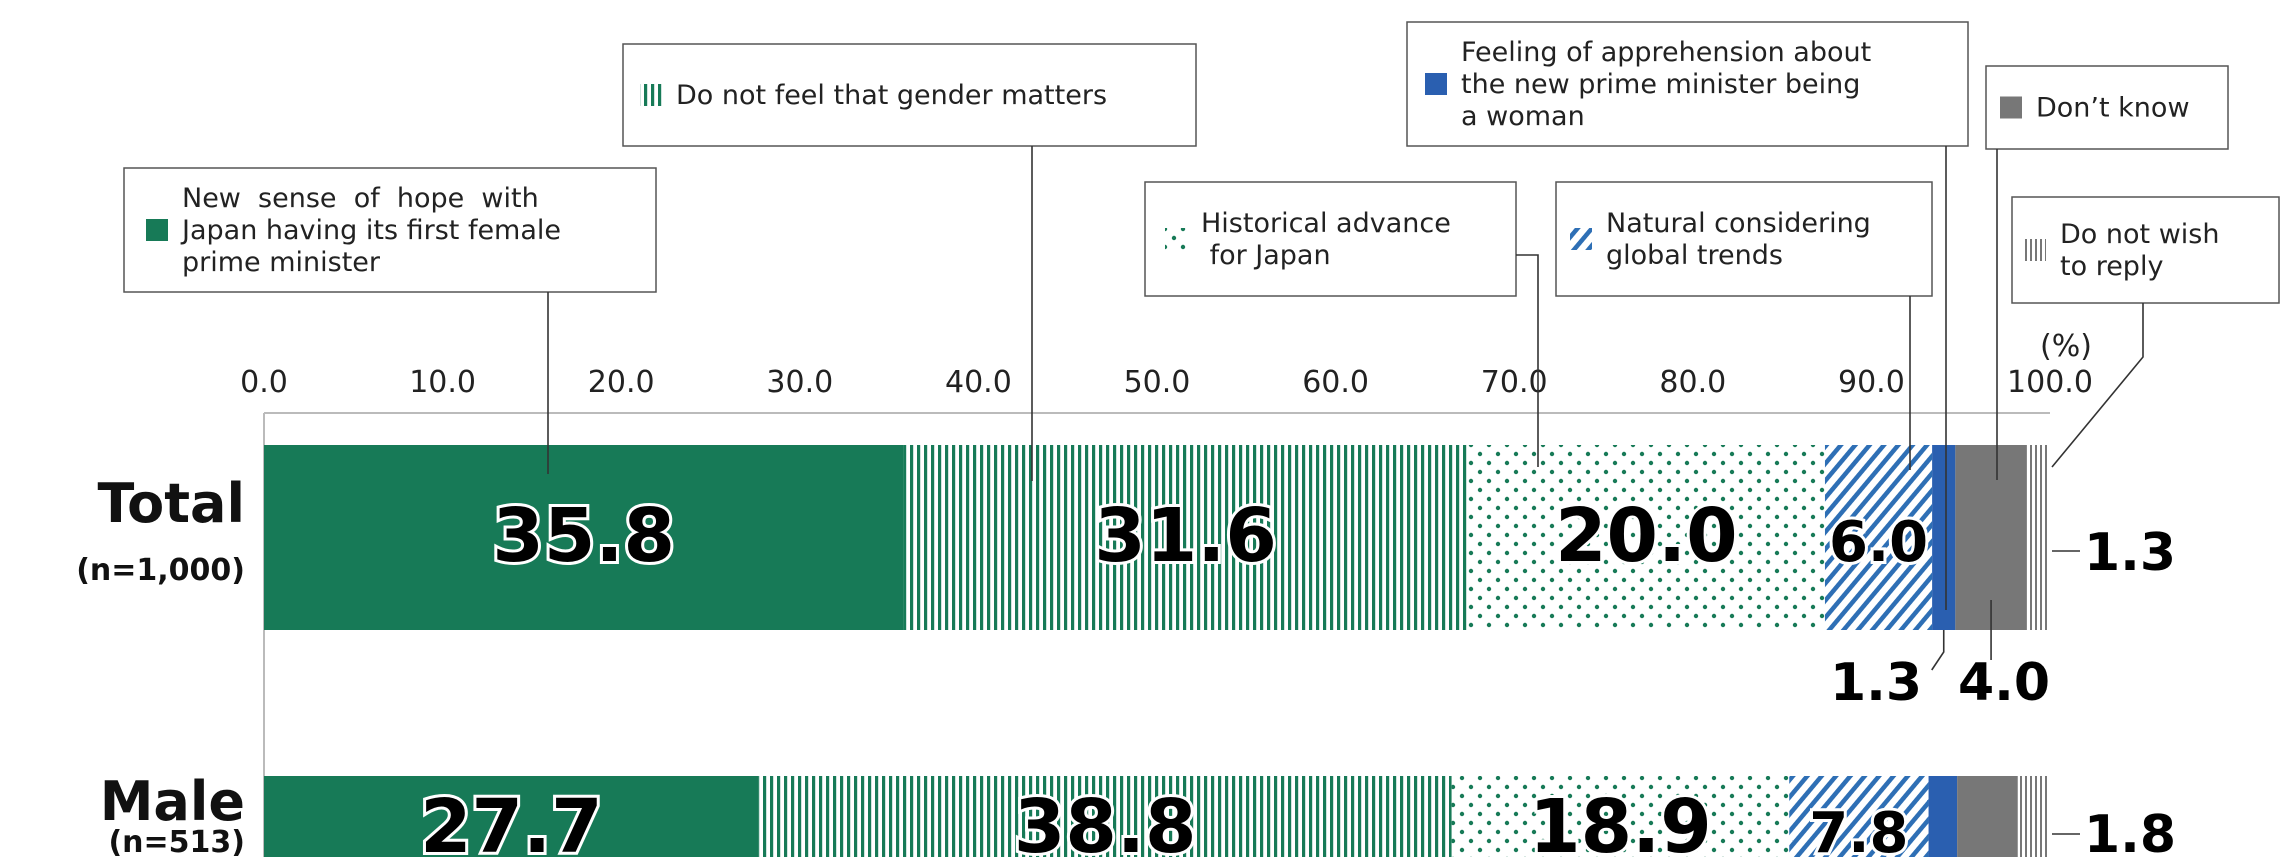  I want to click on data-label: 1.8, so click(2130, 831).